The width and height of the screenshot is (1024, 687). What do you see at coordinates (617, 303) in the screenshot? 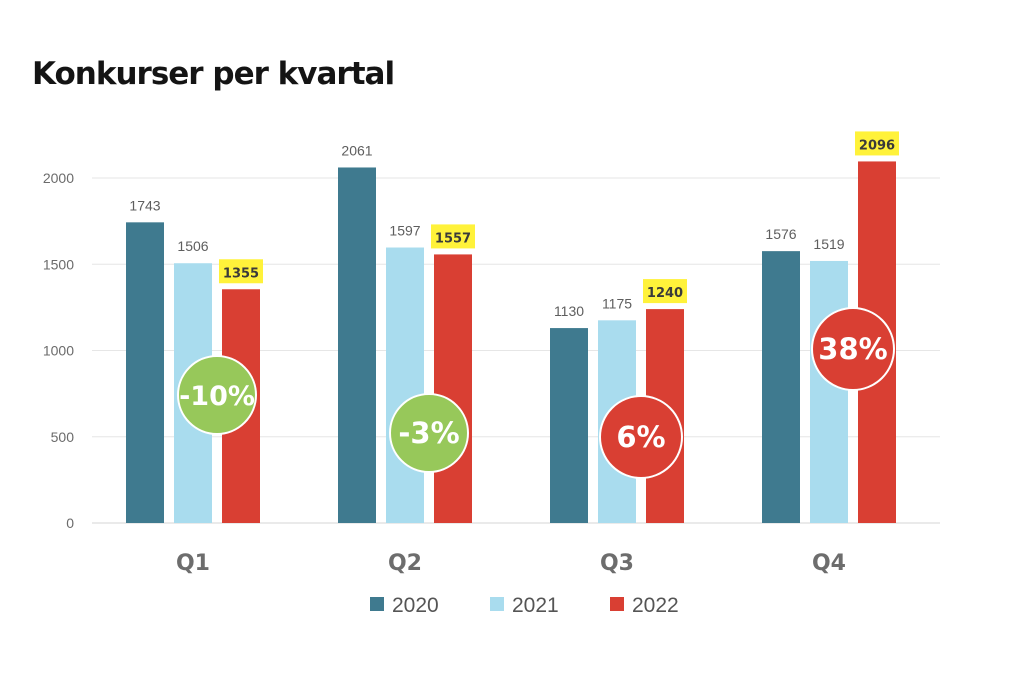
I see `value-label-2021-q3: 1175` at bounding box center [617, 303].